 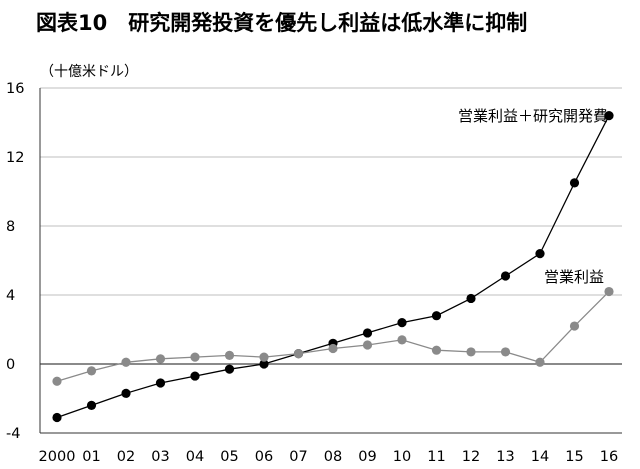 What do you see at coordinates (57, 457) in the screenshot?
I see `x-tick-label: 2000` at bounding box center [57, 457].